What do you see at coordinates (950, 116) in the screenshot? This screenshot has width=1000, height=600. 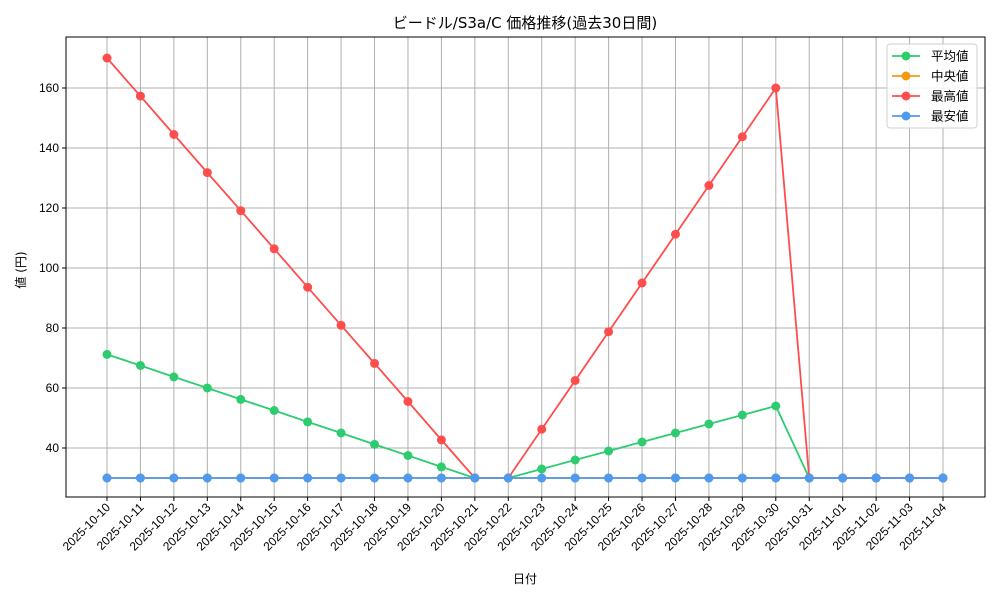 I see `legend-label: 最安値` at bounding box center [950, 116].